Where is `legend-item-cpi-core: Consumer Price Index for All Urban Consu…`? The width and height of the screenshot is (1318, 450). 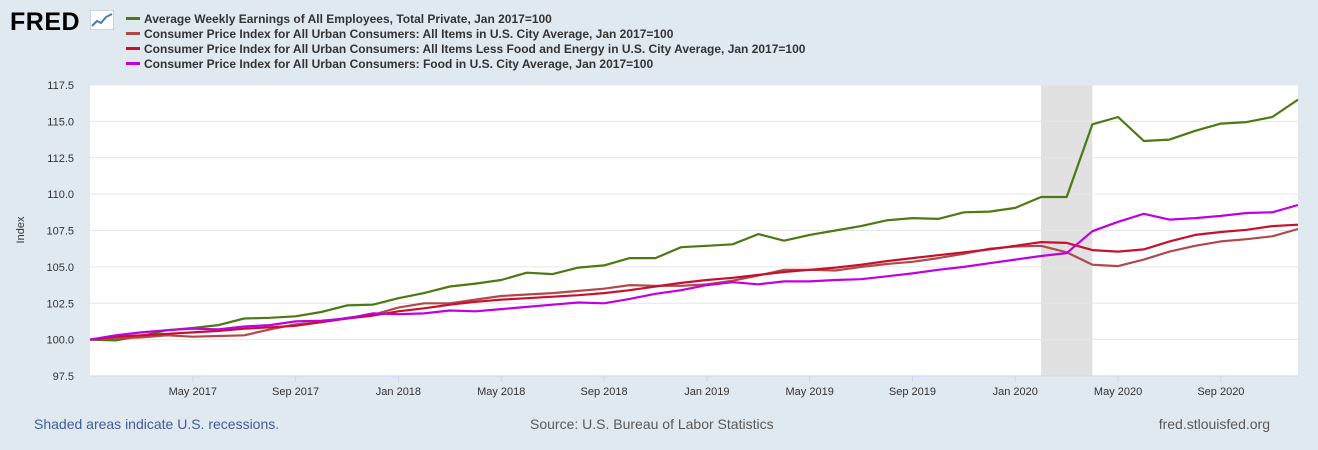 legend-item-cpi-core: Consumer Price Index for All Urban Consu… is located at coordinates (465, 48).